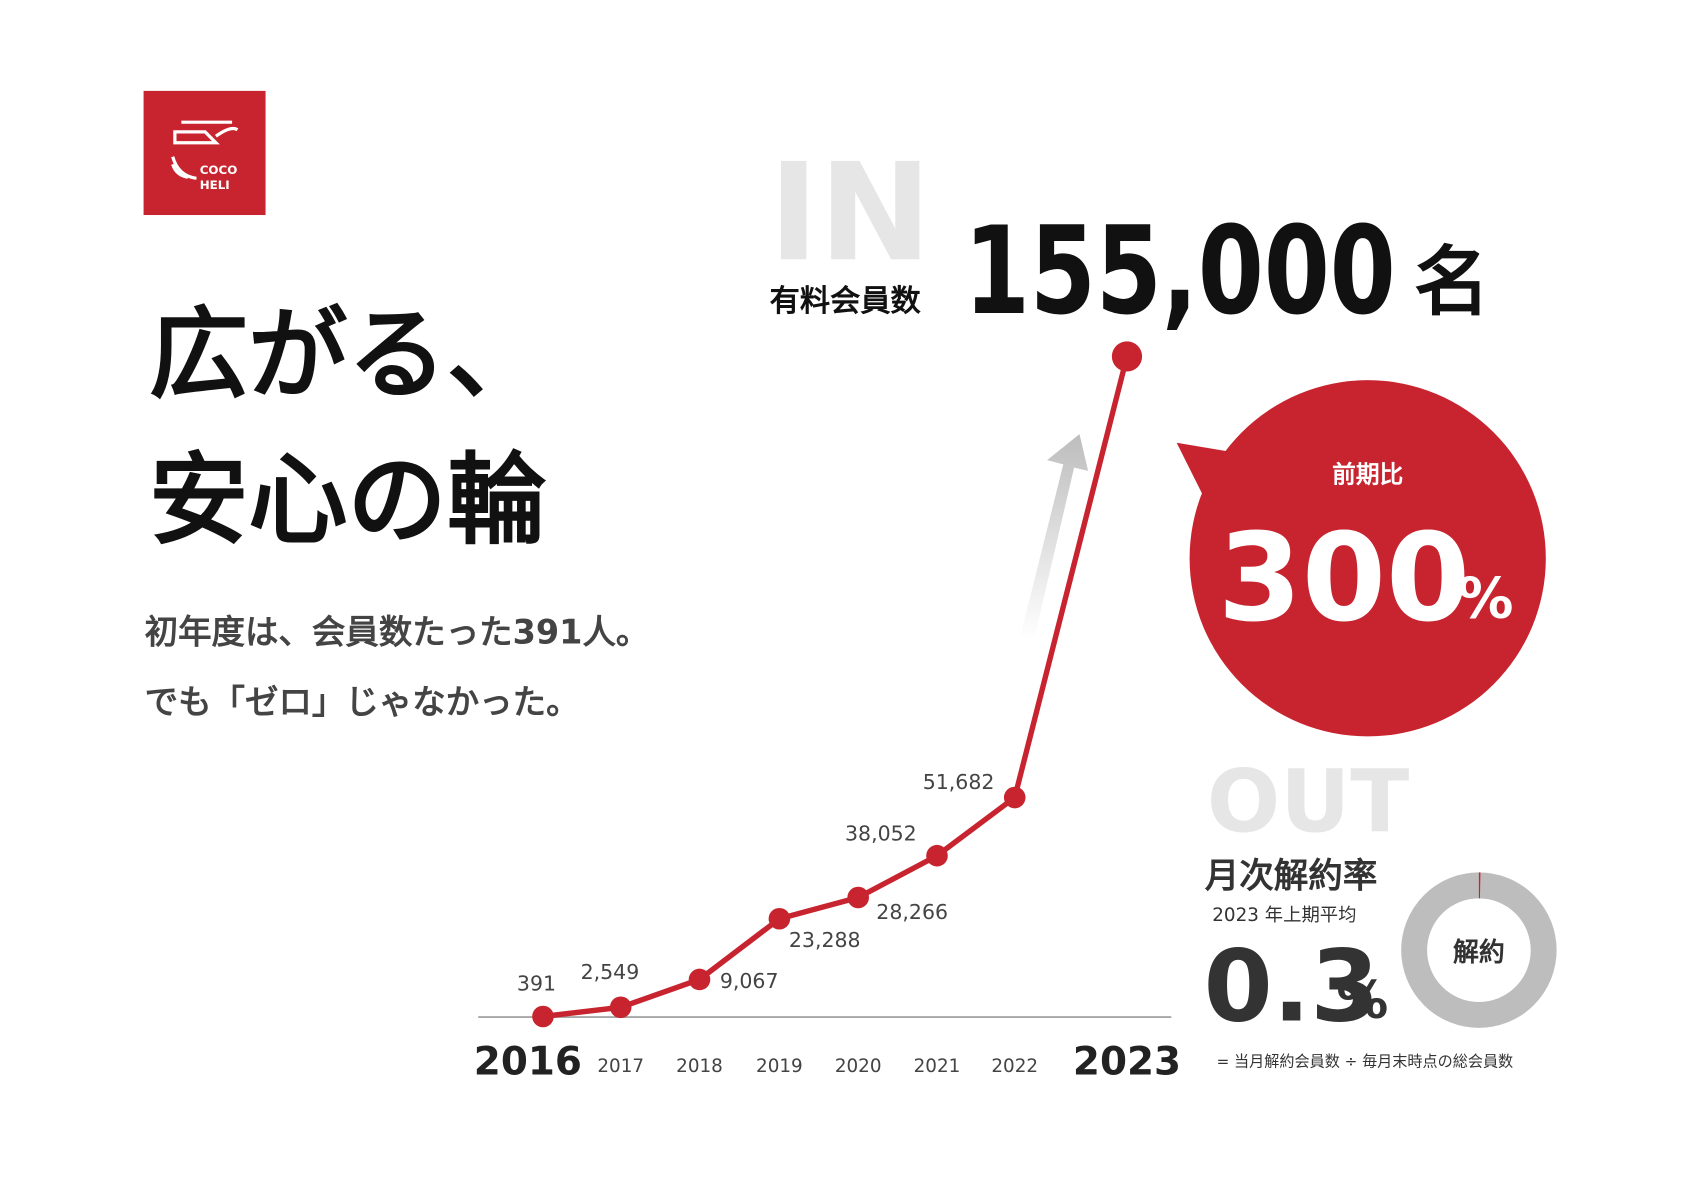 Image resolution: width=1684 pixels, height=1190 pixels. What do you see at coordinates (1291, 877) in the screenshot?
I see `metric-label: 月次解約率` at bounding box center [1291, 877].